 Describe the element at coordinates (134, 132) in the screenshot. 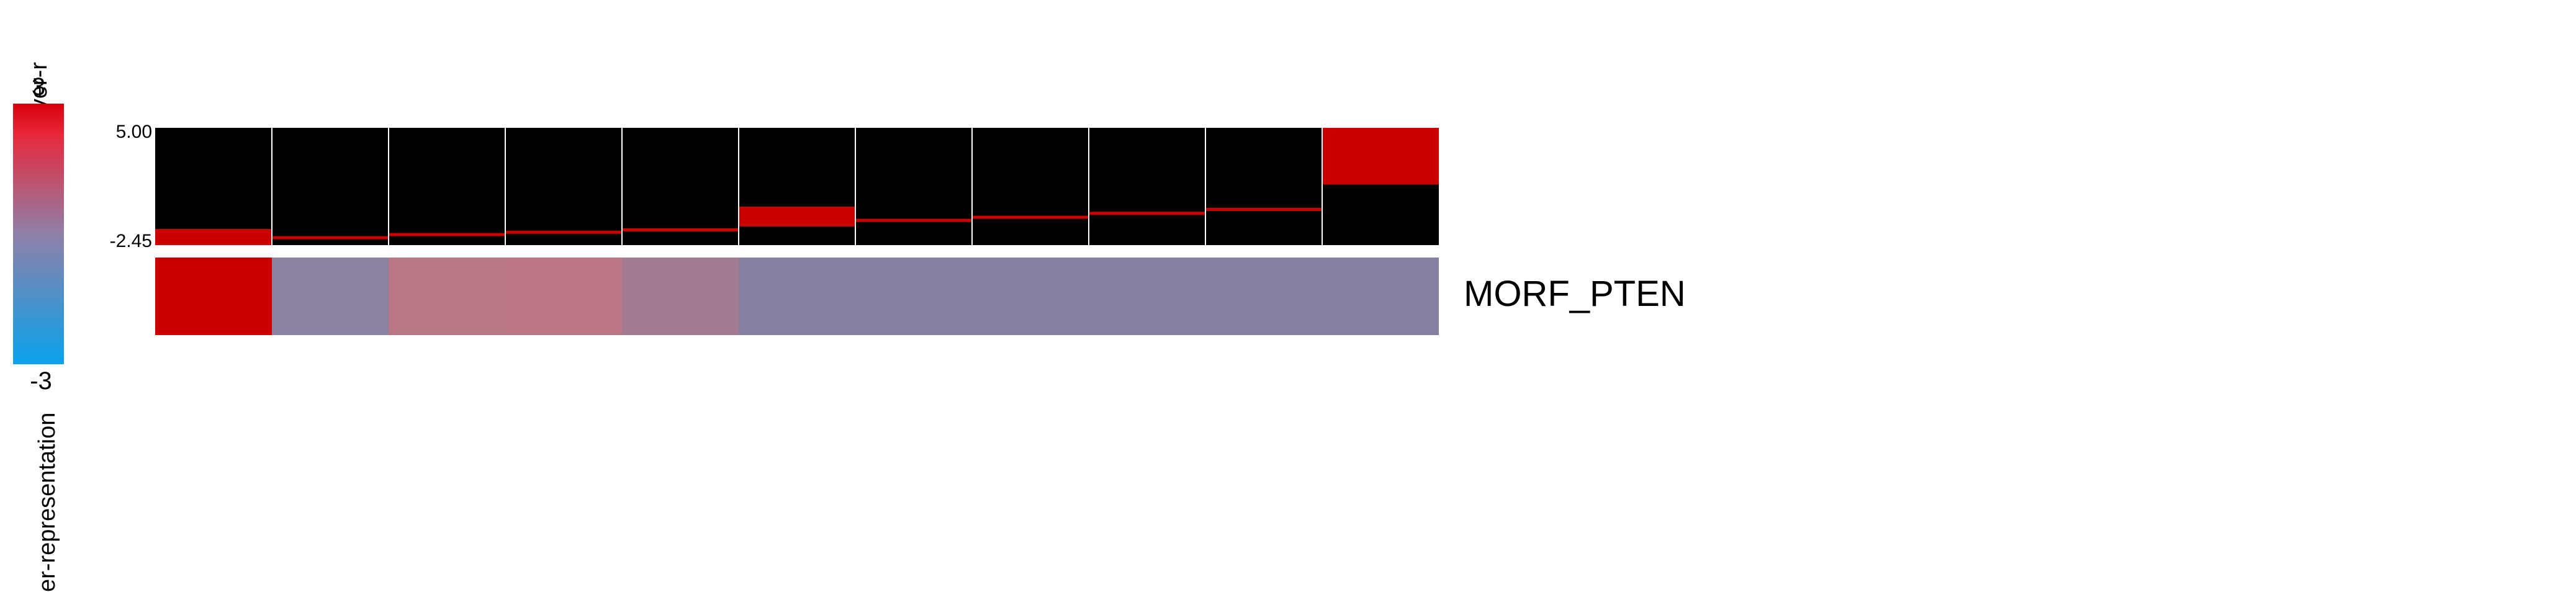

I see `bar-ymax-label: 5.00` at that location.